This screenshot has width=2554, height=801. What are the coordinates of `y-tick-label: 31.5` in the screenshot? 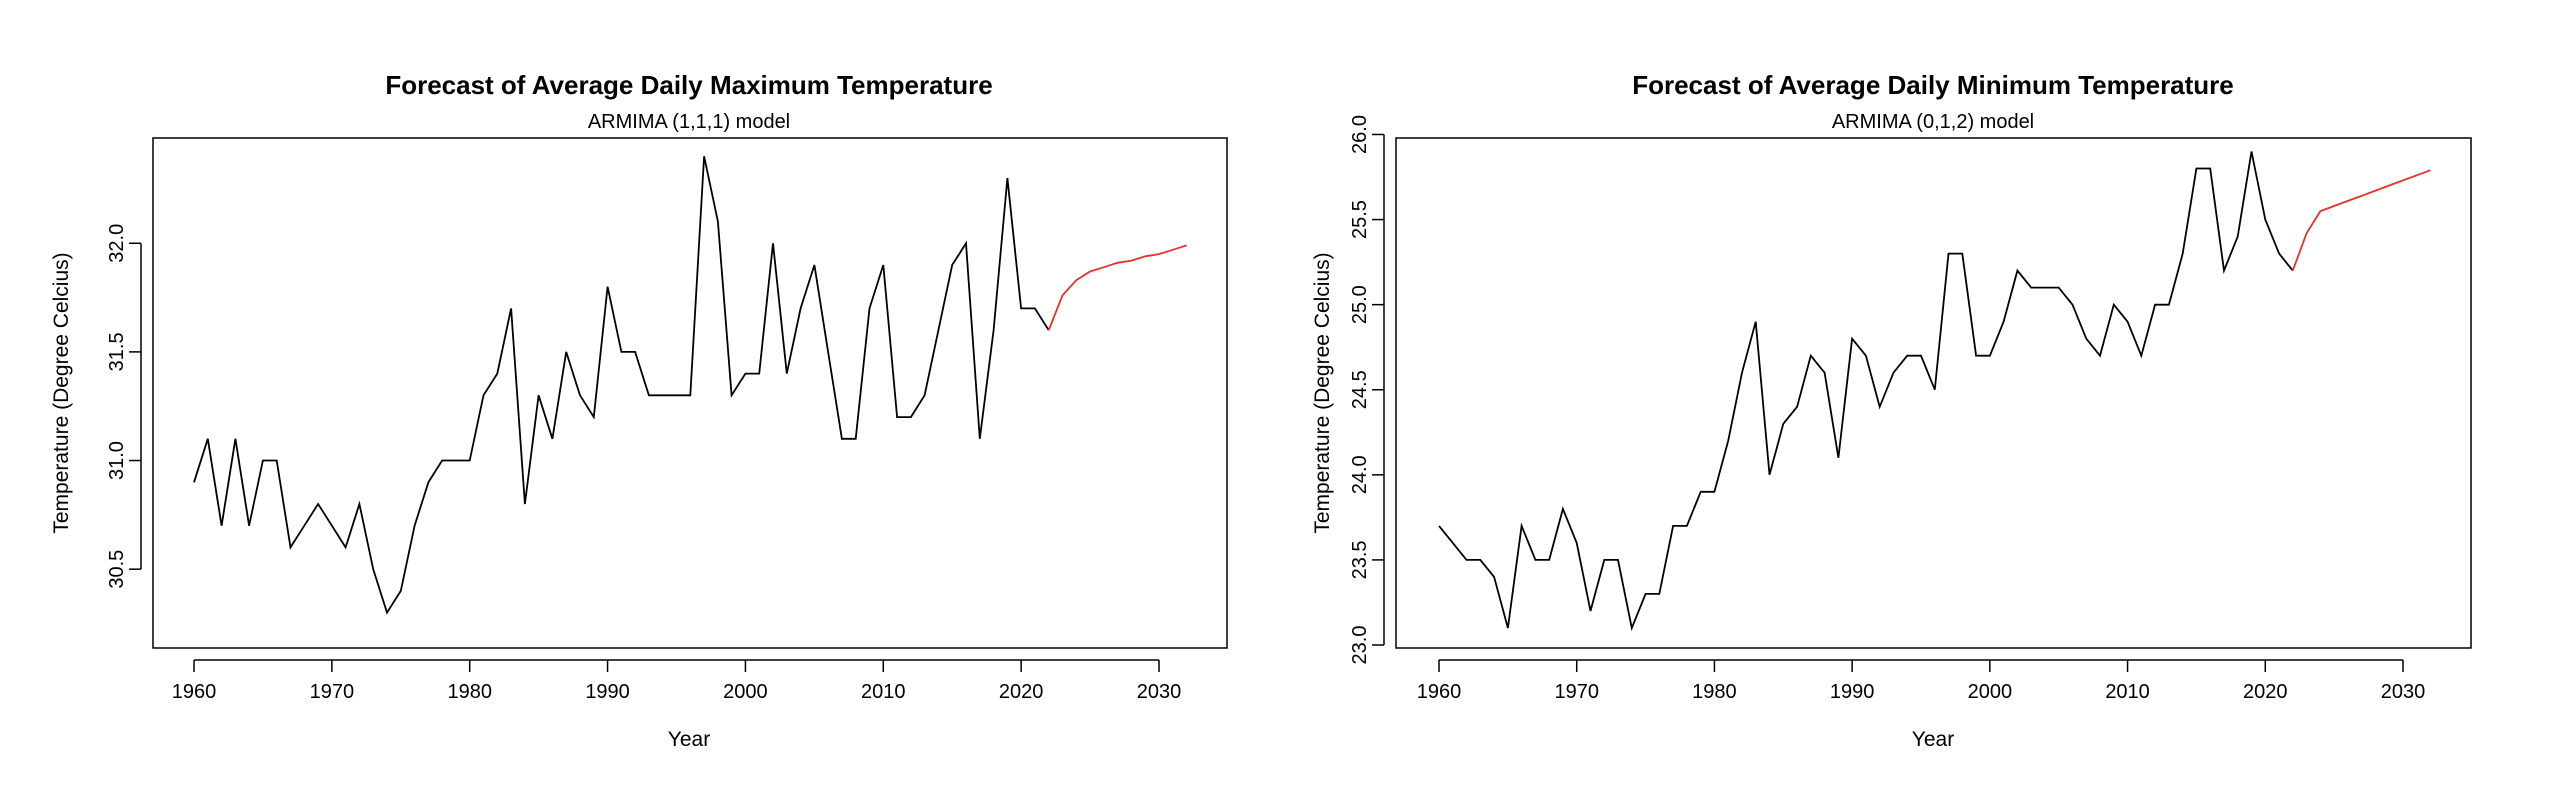 It's located at (117, 351).